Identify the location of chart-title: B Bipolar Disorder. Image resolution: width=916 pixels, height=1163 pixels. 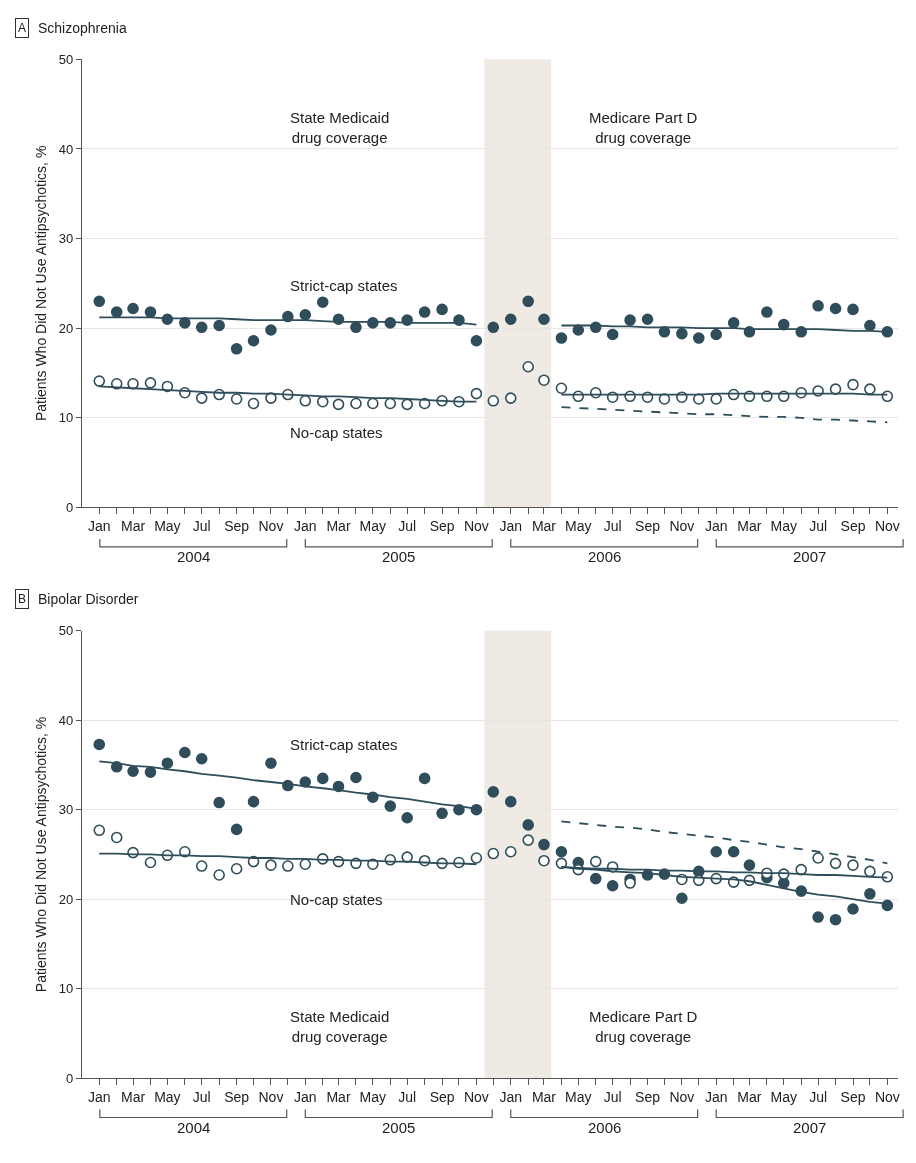
(78, 599).